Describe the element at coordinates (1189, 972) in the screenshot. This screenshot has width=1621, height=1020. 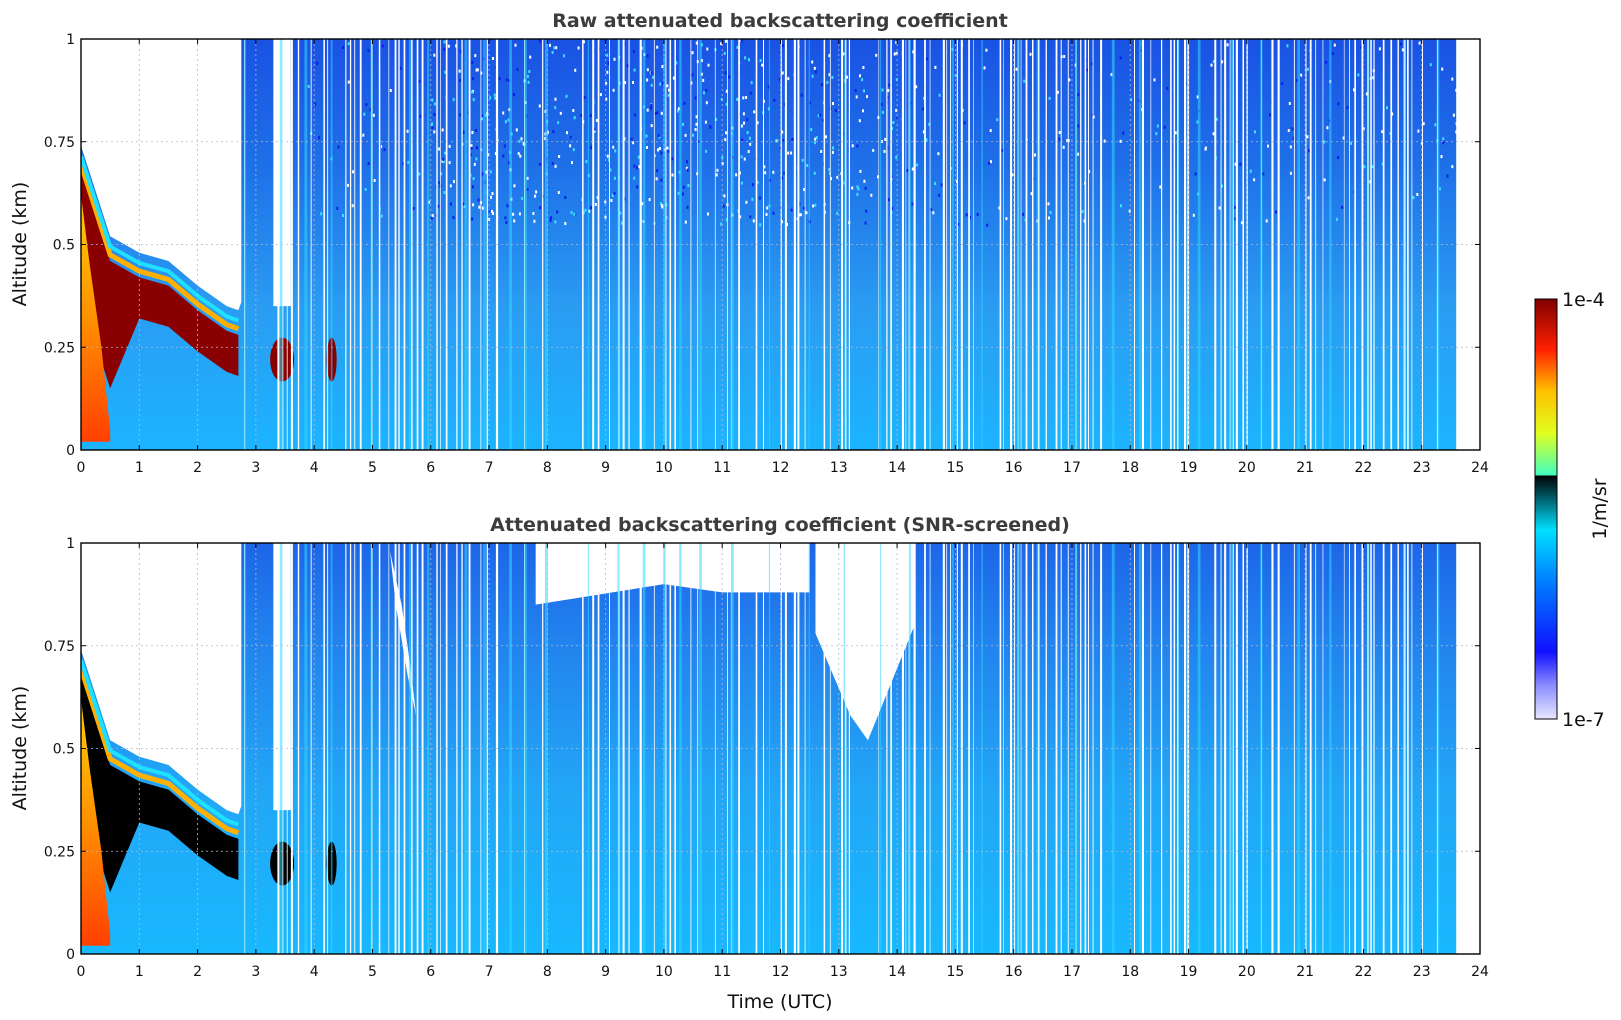
I see `x-tick-label: 19` at that location.